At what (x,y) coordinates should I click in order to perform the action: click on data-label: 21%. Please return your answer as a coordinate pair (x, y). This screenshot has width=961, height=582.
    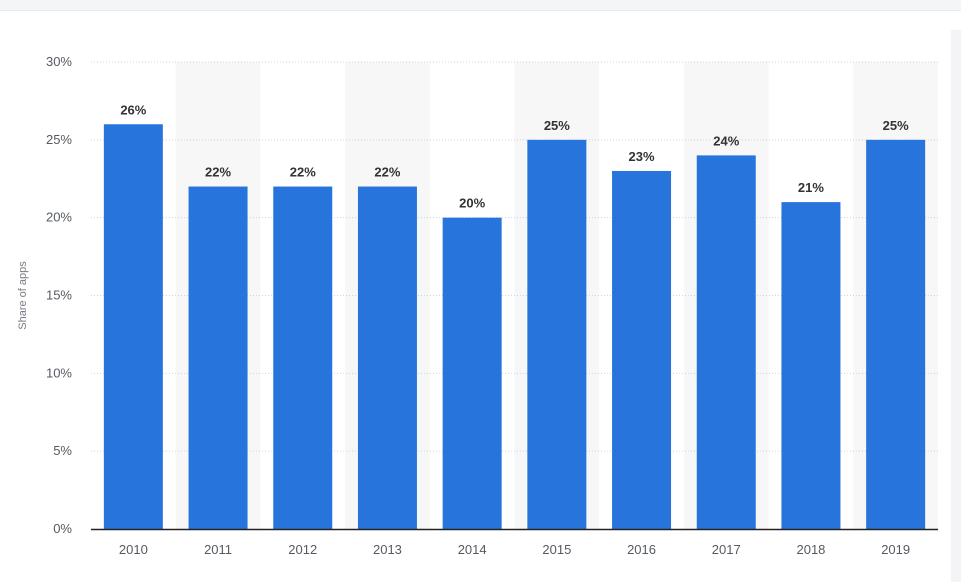
    Looking at the image, I should click on (811, 187).